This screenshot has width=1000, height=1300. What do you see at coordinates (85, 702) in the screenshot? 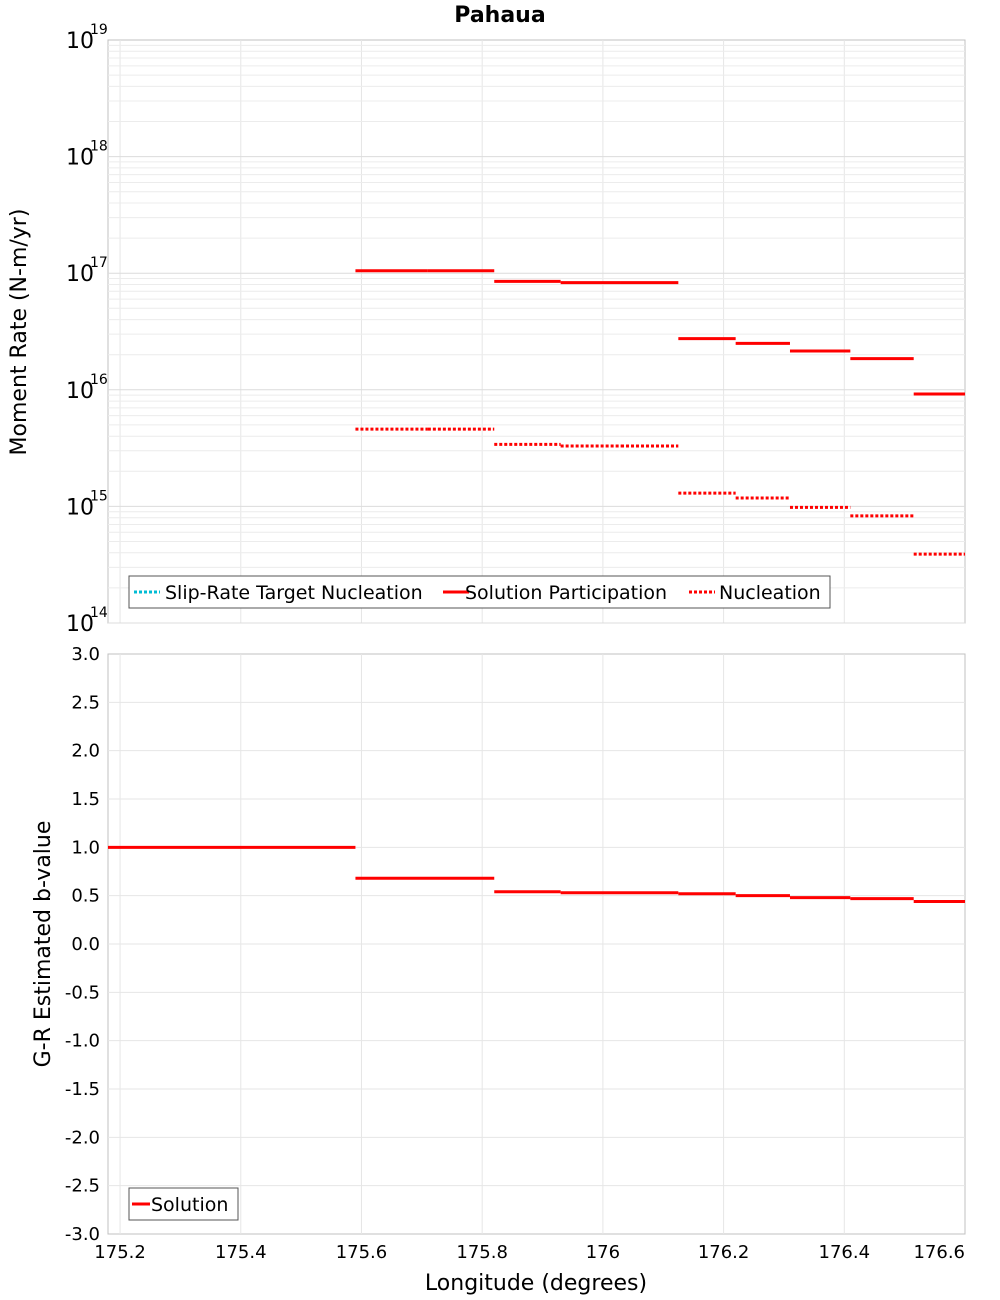
I see `b-value-y-tick-label: 2.5` at bounding box center [85, 702].